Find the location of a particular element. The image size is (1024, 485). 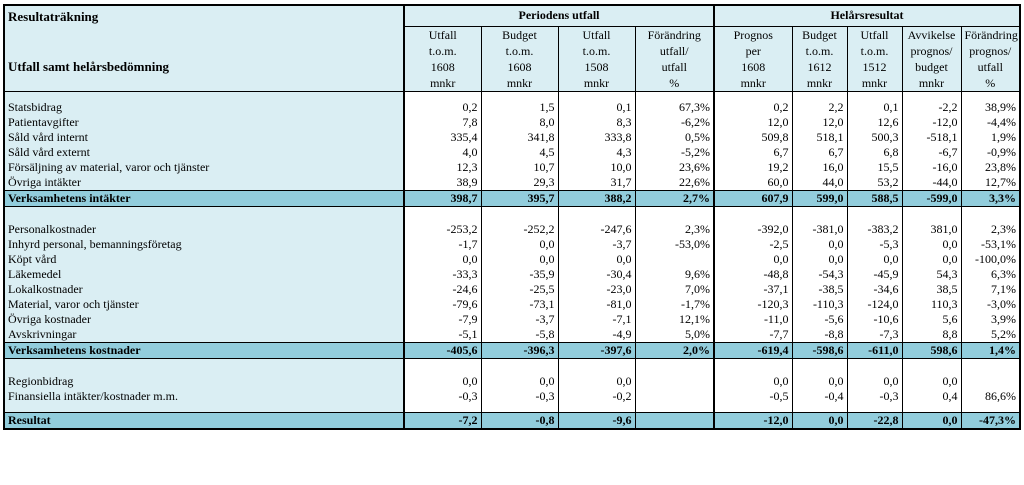

cell-value: 7,1% is located at coordinates (990, 289).